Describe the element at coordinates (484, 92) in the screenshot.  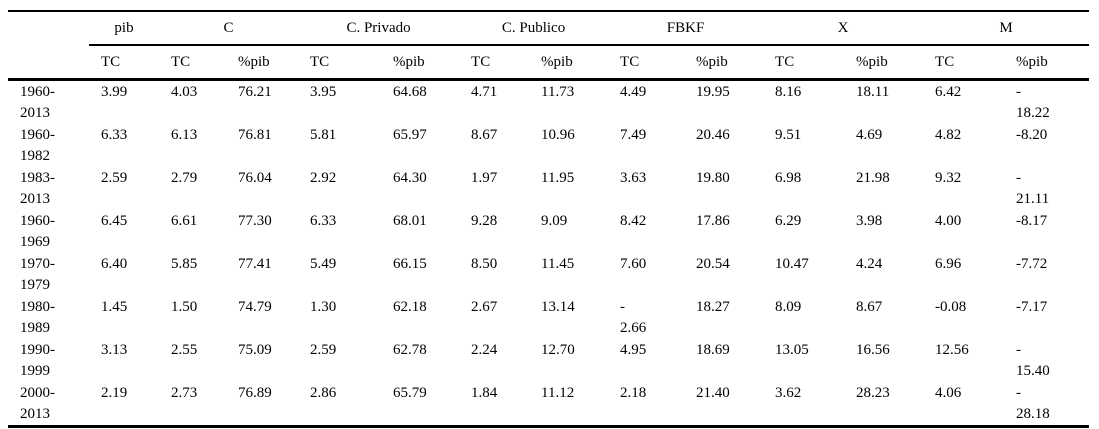
I see `value-cell: 4.71` at that location.